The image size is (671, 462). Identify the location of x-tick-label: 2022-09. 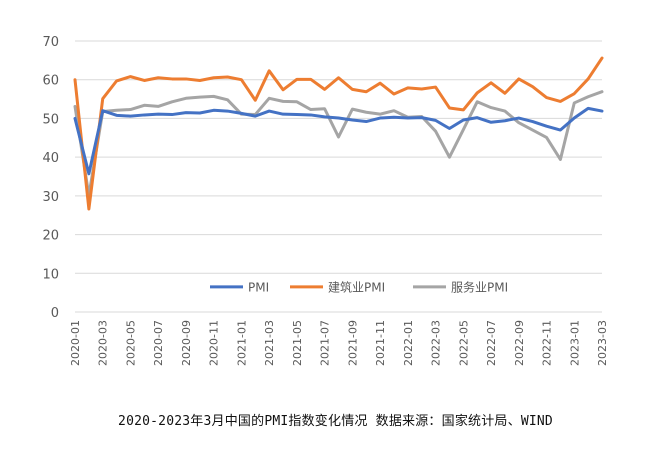
(519, 343).